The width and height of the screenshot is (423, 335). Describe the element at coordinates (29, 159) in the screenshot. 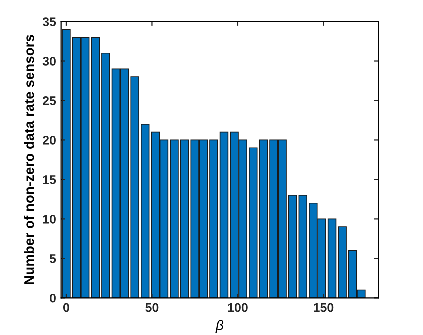

I see `y-axis-title: Number of non-zero data rate sensors` at that location.